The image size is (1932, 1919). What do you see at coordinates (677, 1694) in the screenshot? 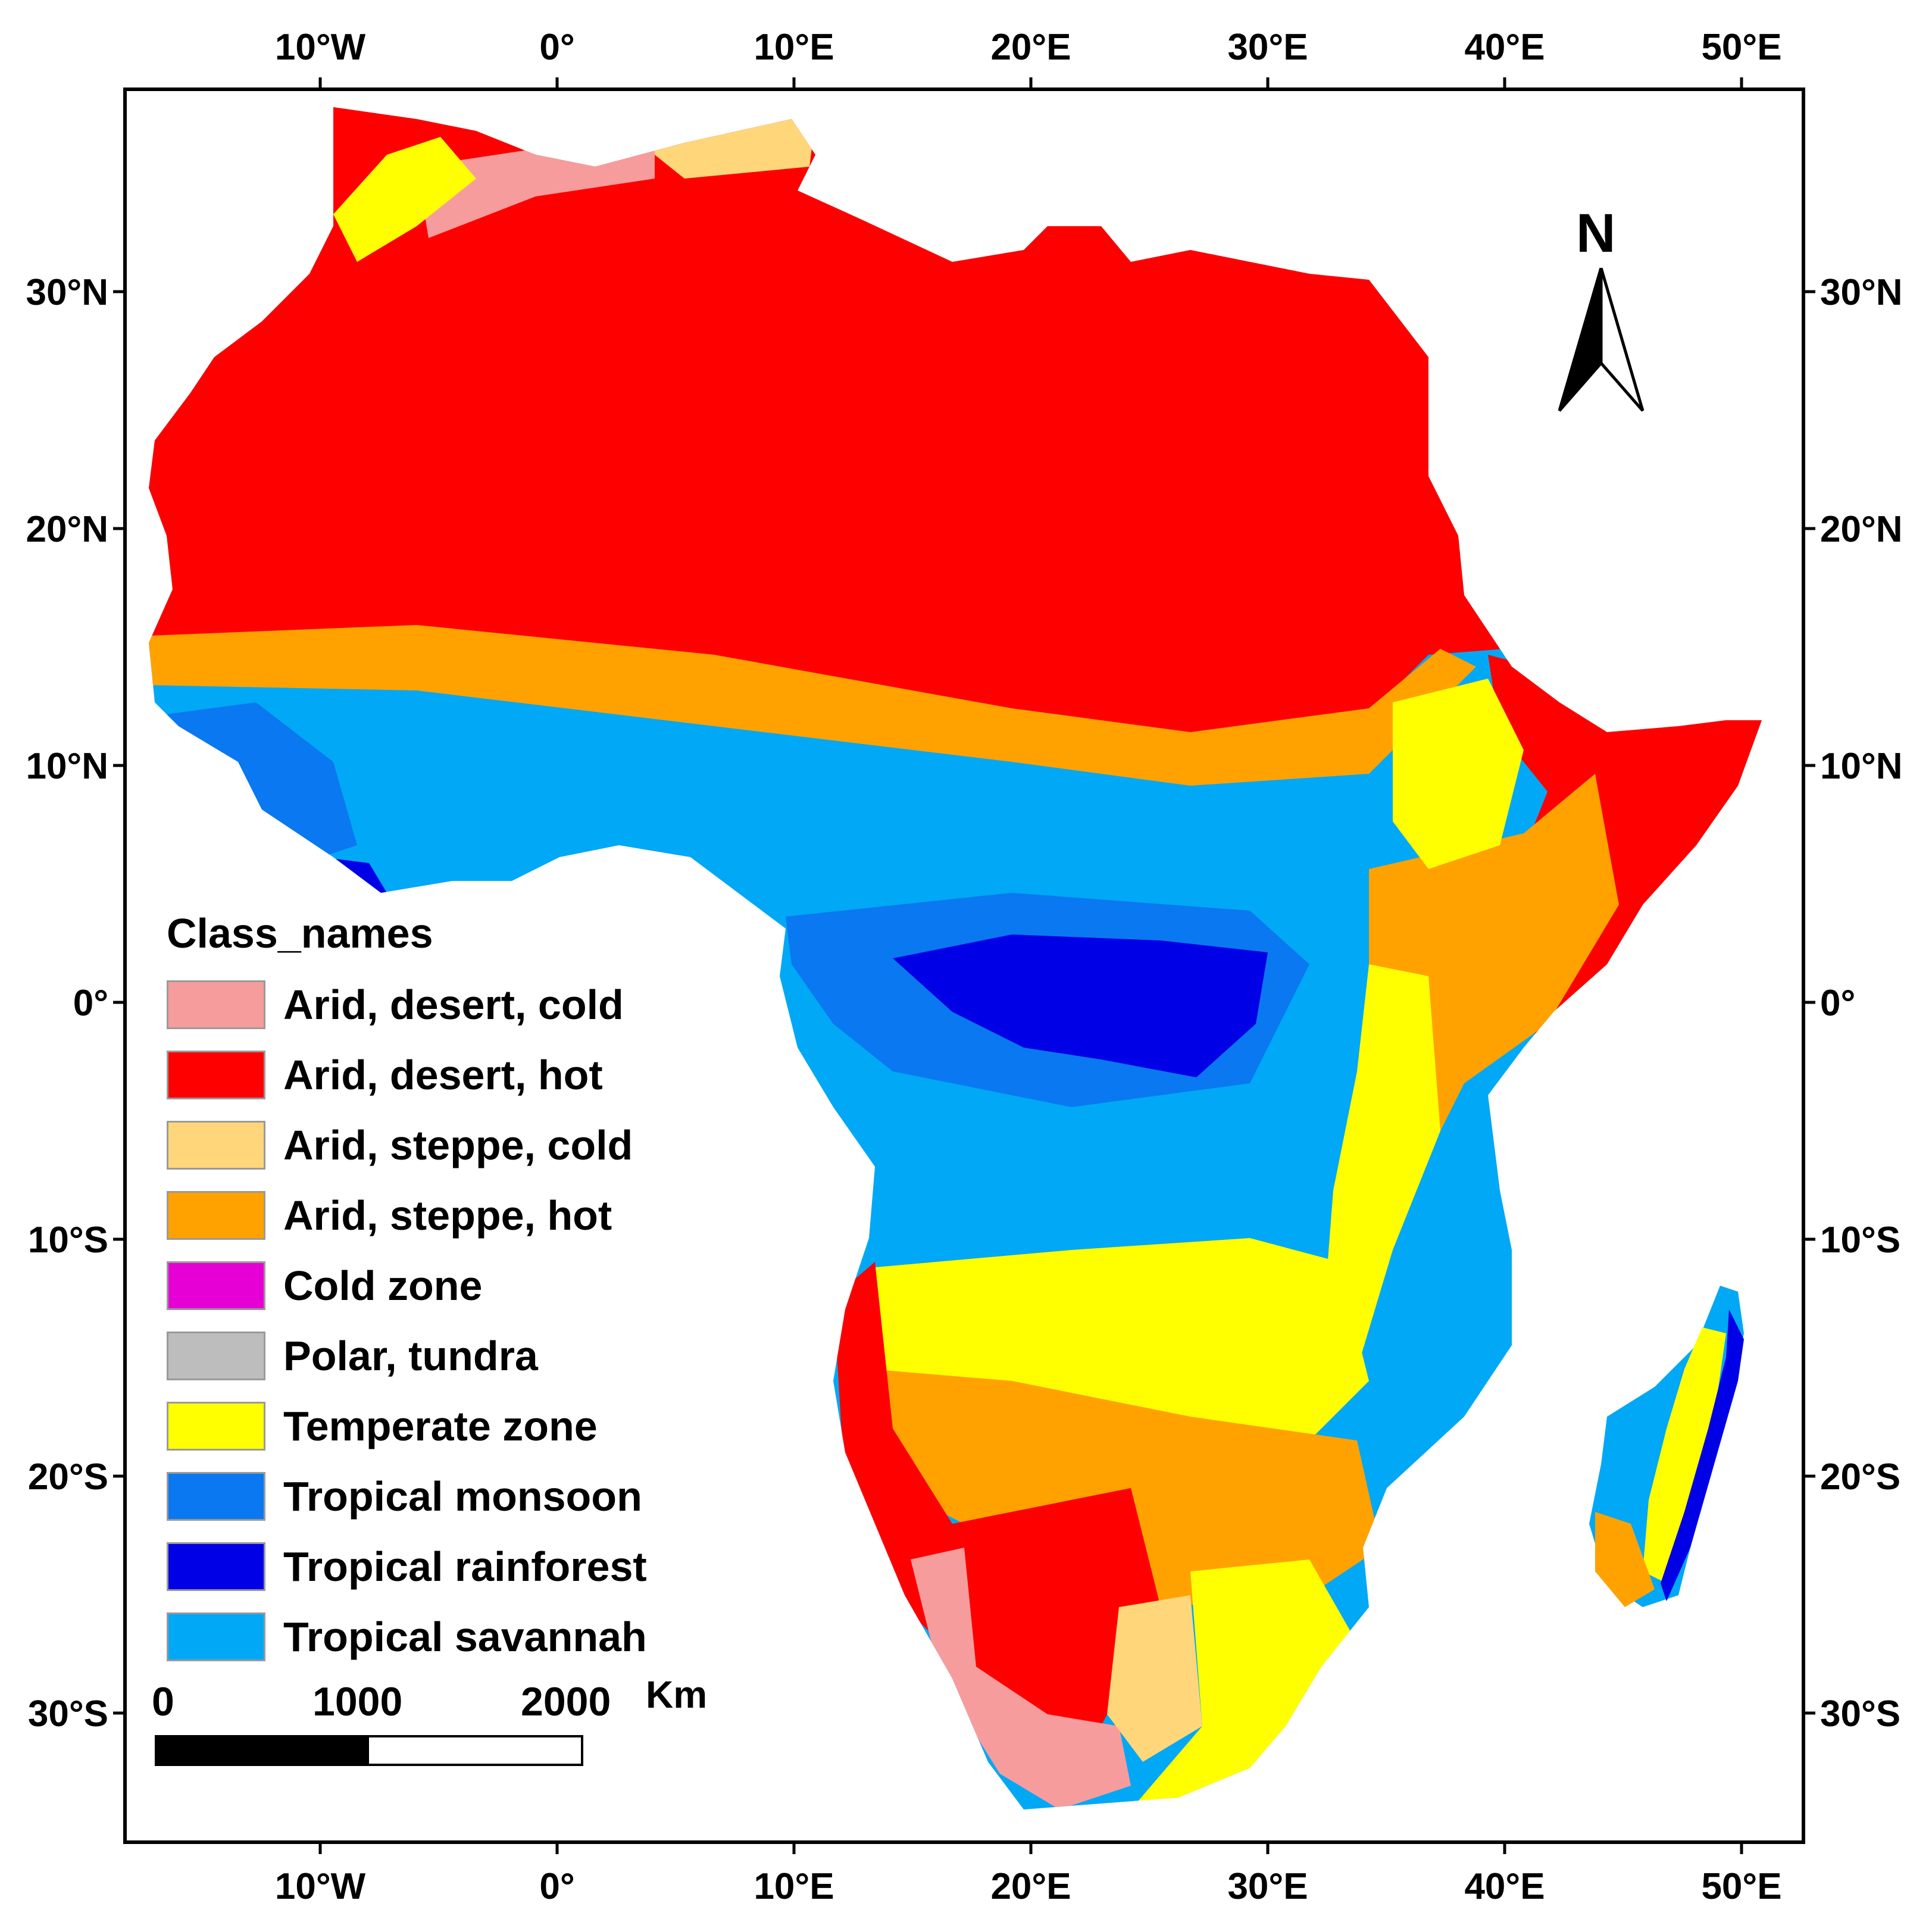
I see `scale-unit: Km` at bounding box center [677, 1694].